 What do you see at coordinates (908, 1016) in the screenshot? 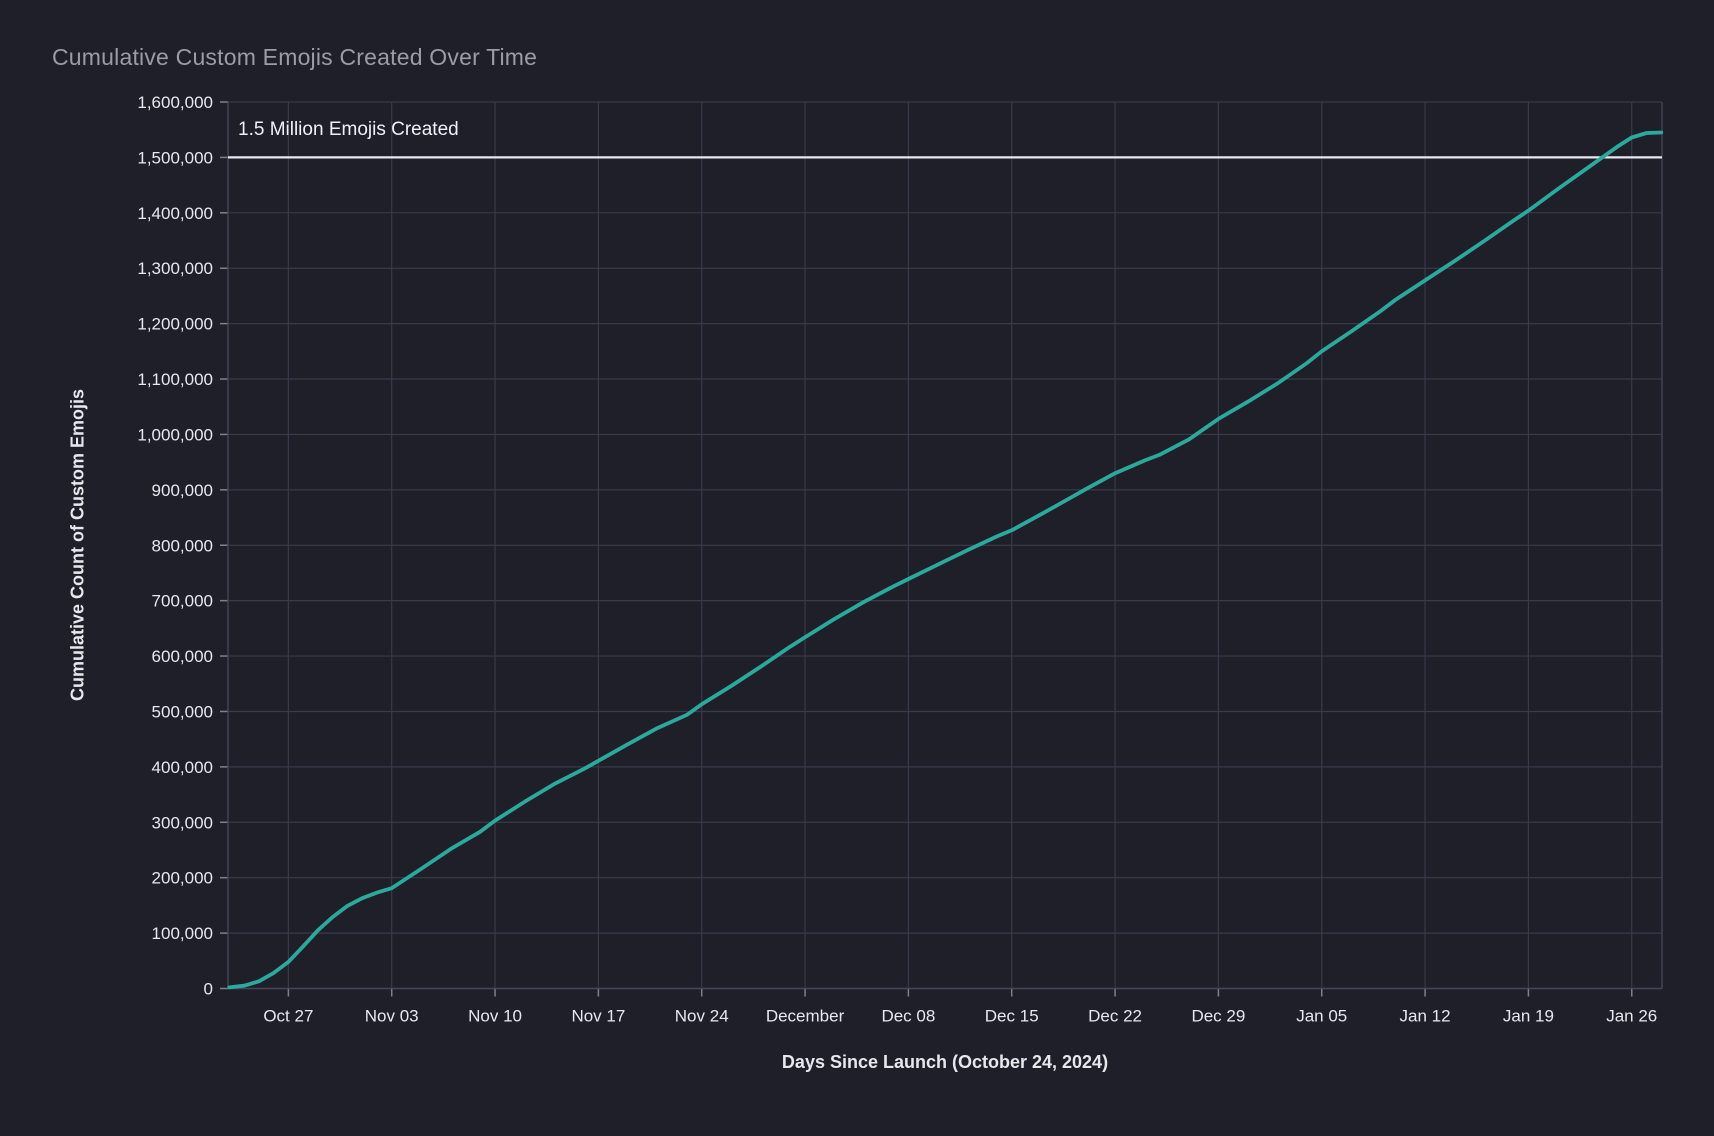
I see `x-tick-label: Dec 08` at bounding box center [908, 1016].